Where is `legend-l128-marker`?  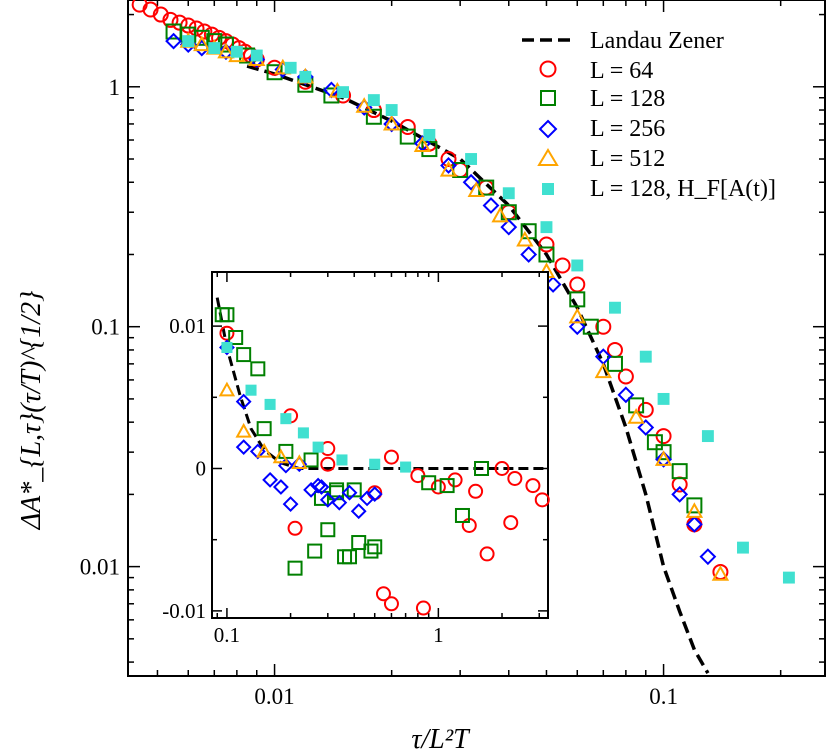 legend-l128-marker is located at coordinates (548, 98).